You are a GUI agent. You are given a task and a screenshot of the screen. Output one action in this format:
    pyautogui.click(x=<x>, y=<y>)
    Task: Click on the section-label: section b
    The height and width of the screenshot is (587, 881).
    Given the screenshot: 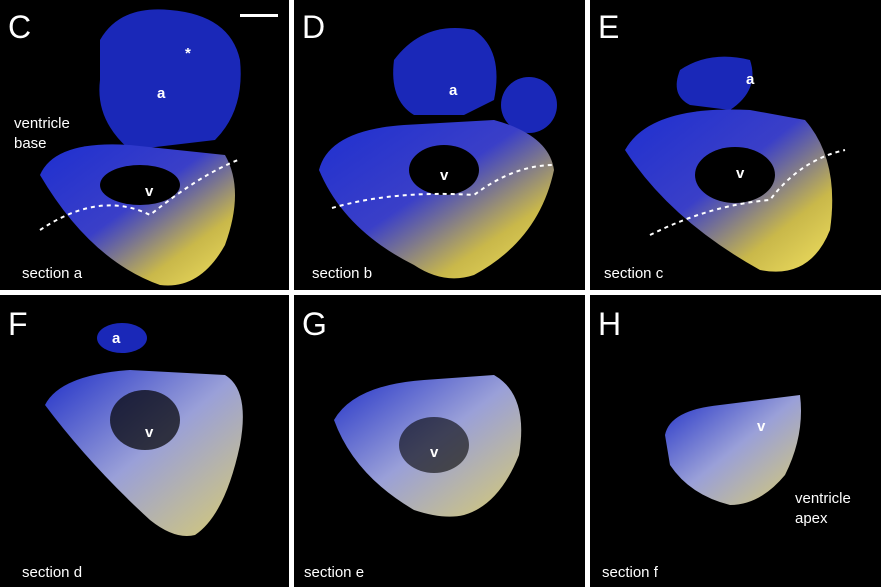 What is the action you would take?
    pyautogui.click(x=342, y=273)
    